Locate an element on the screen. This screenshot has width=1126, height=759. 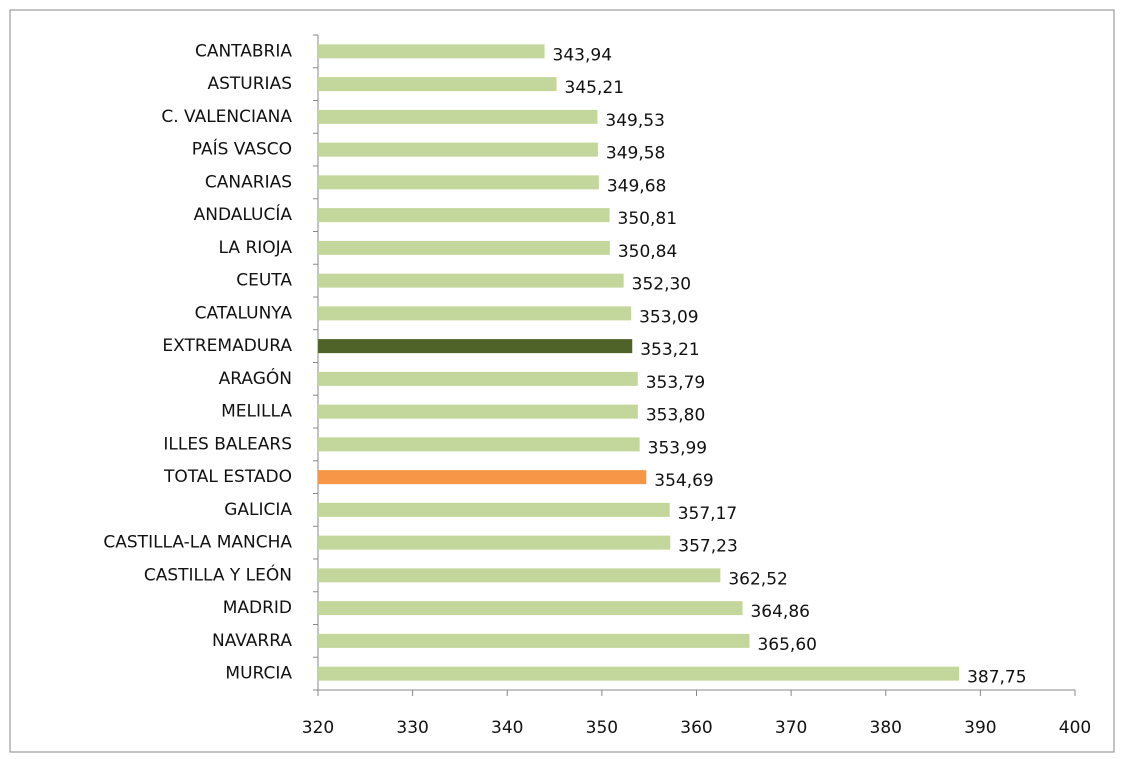
y-tick-label: CASTILLA-LA MANCHA is located at coordinates (197, 543).